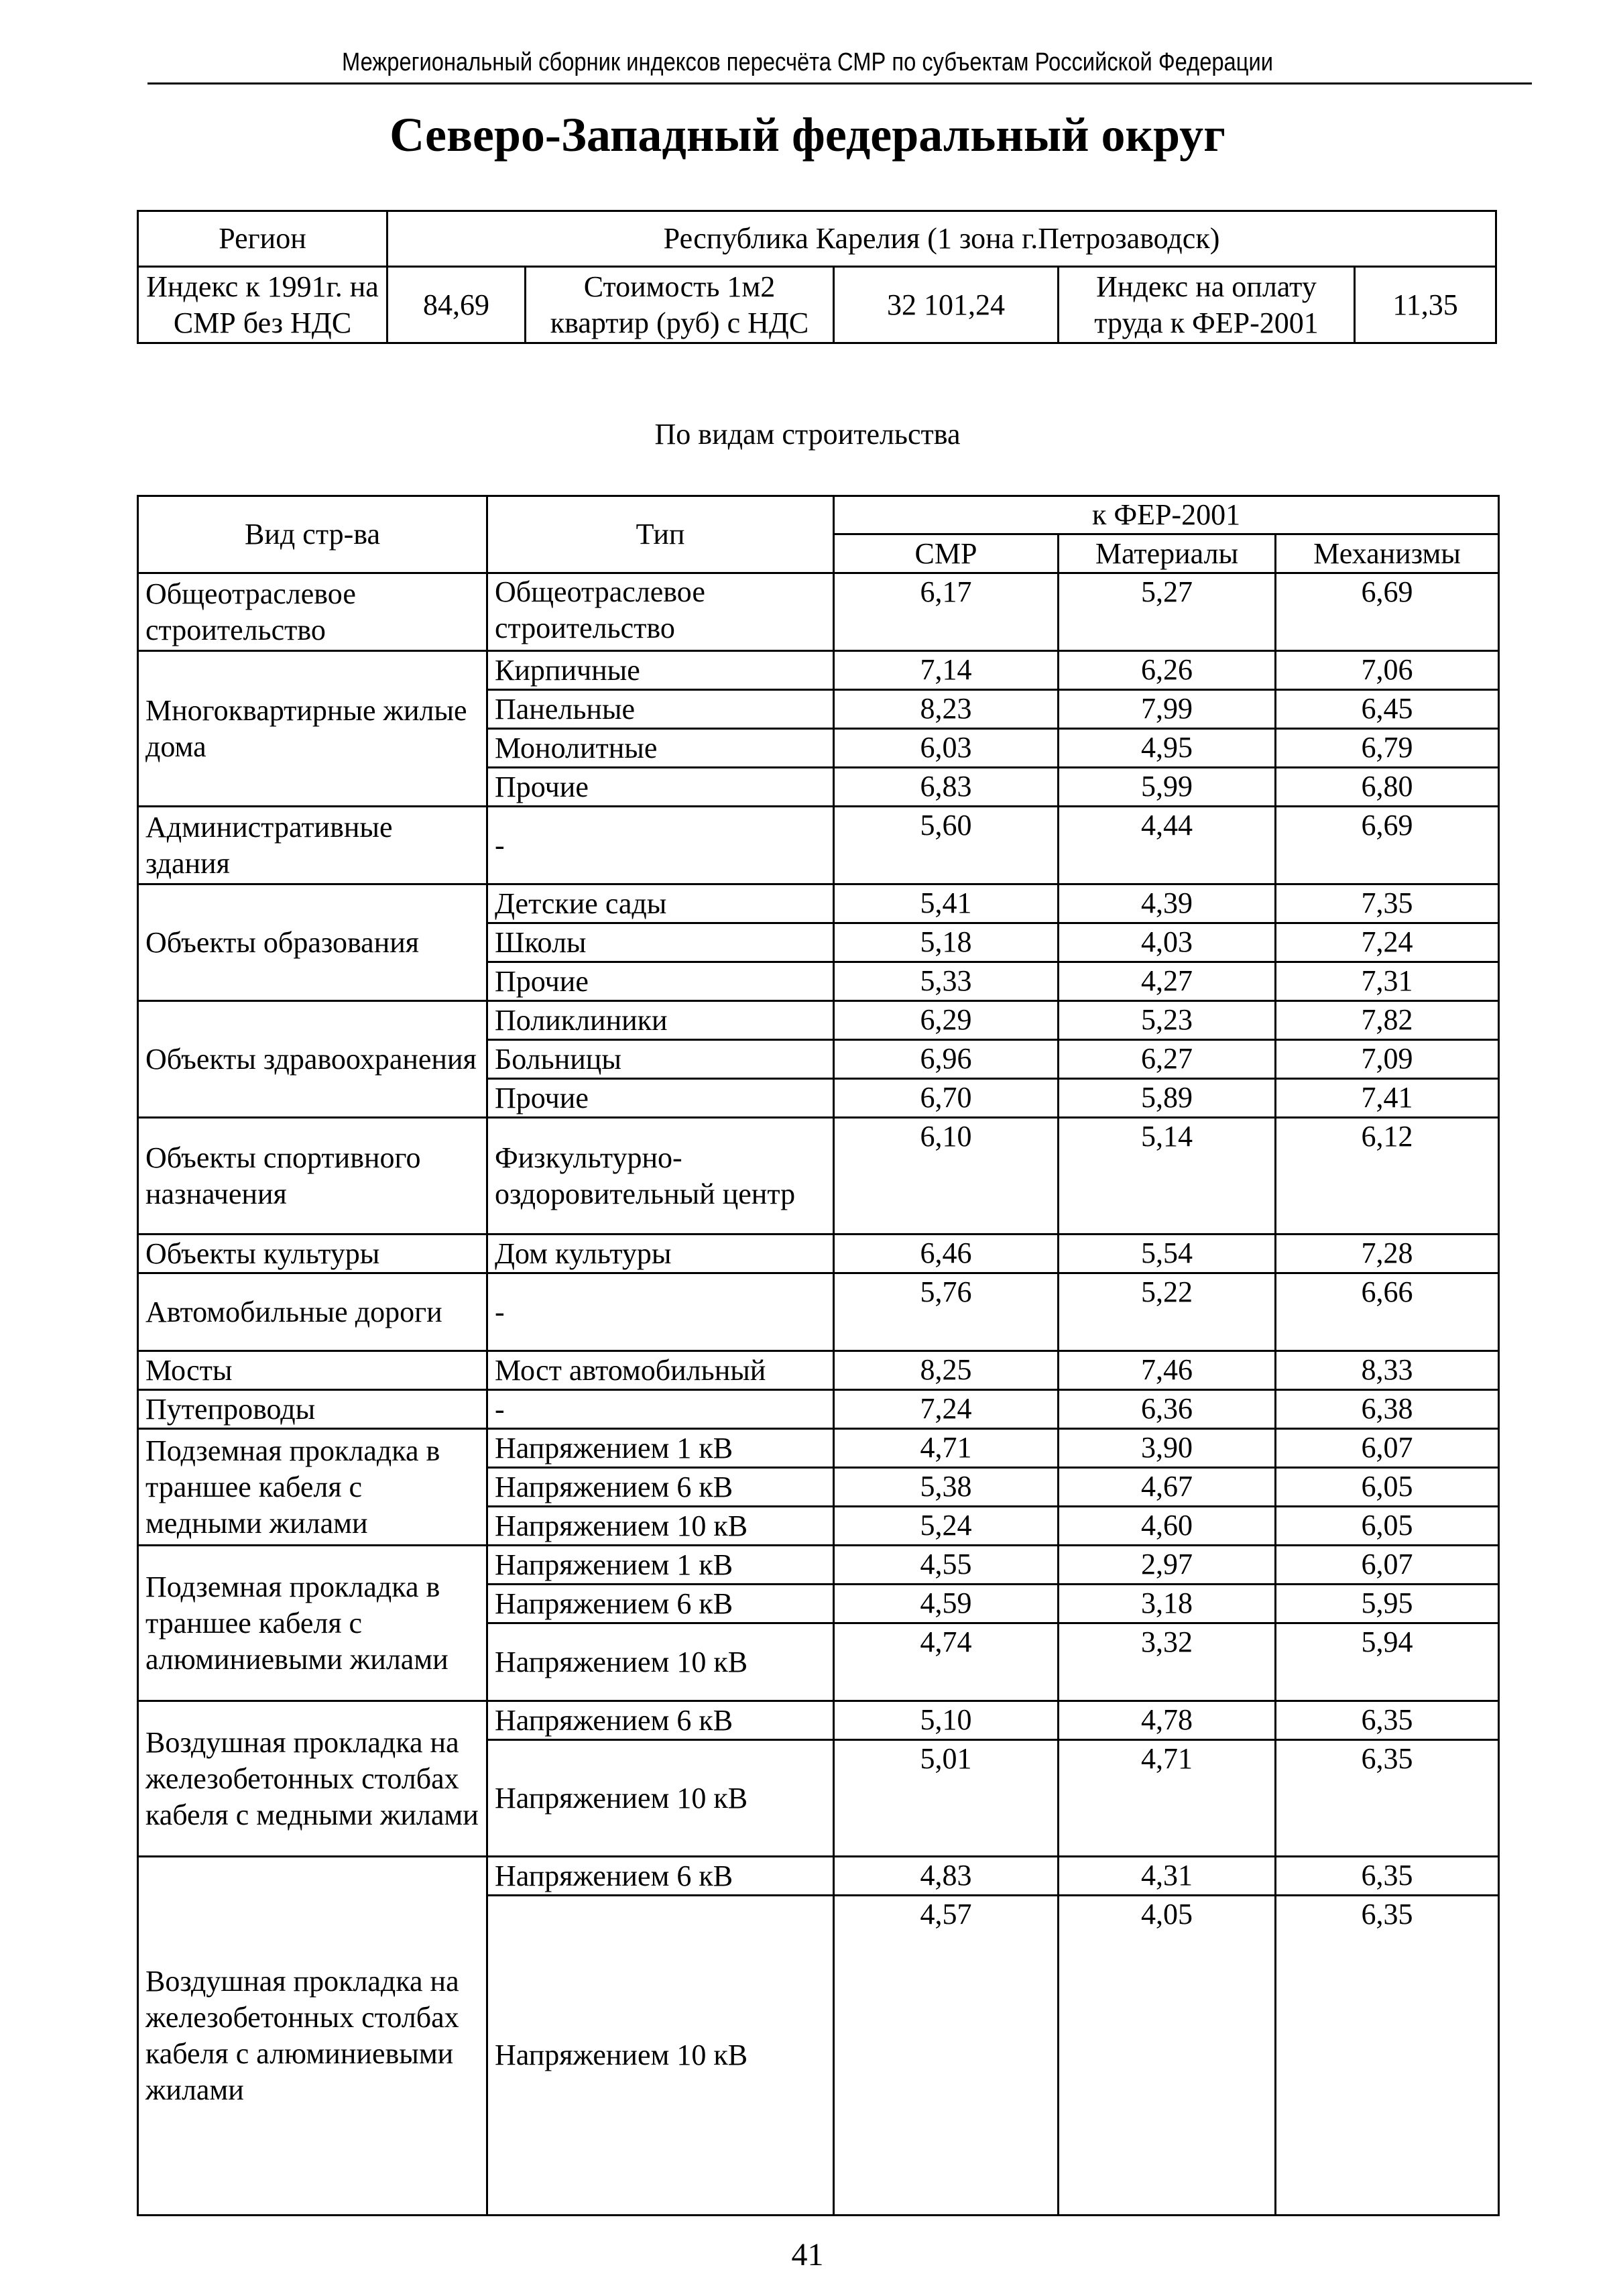 This screenshot has height=2296, width=1615. What do you see at coordinates (1166, 1409) in the screenshot?
I see `materials-cell: 6,36` at bounding box center [1166, 1409].